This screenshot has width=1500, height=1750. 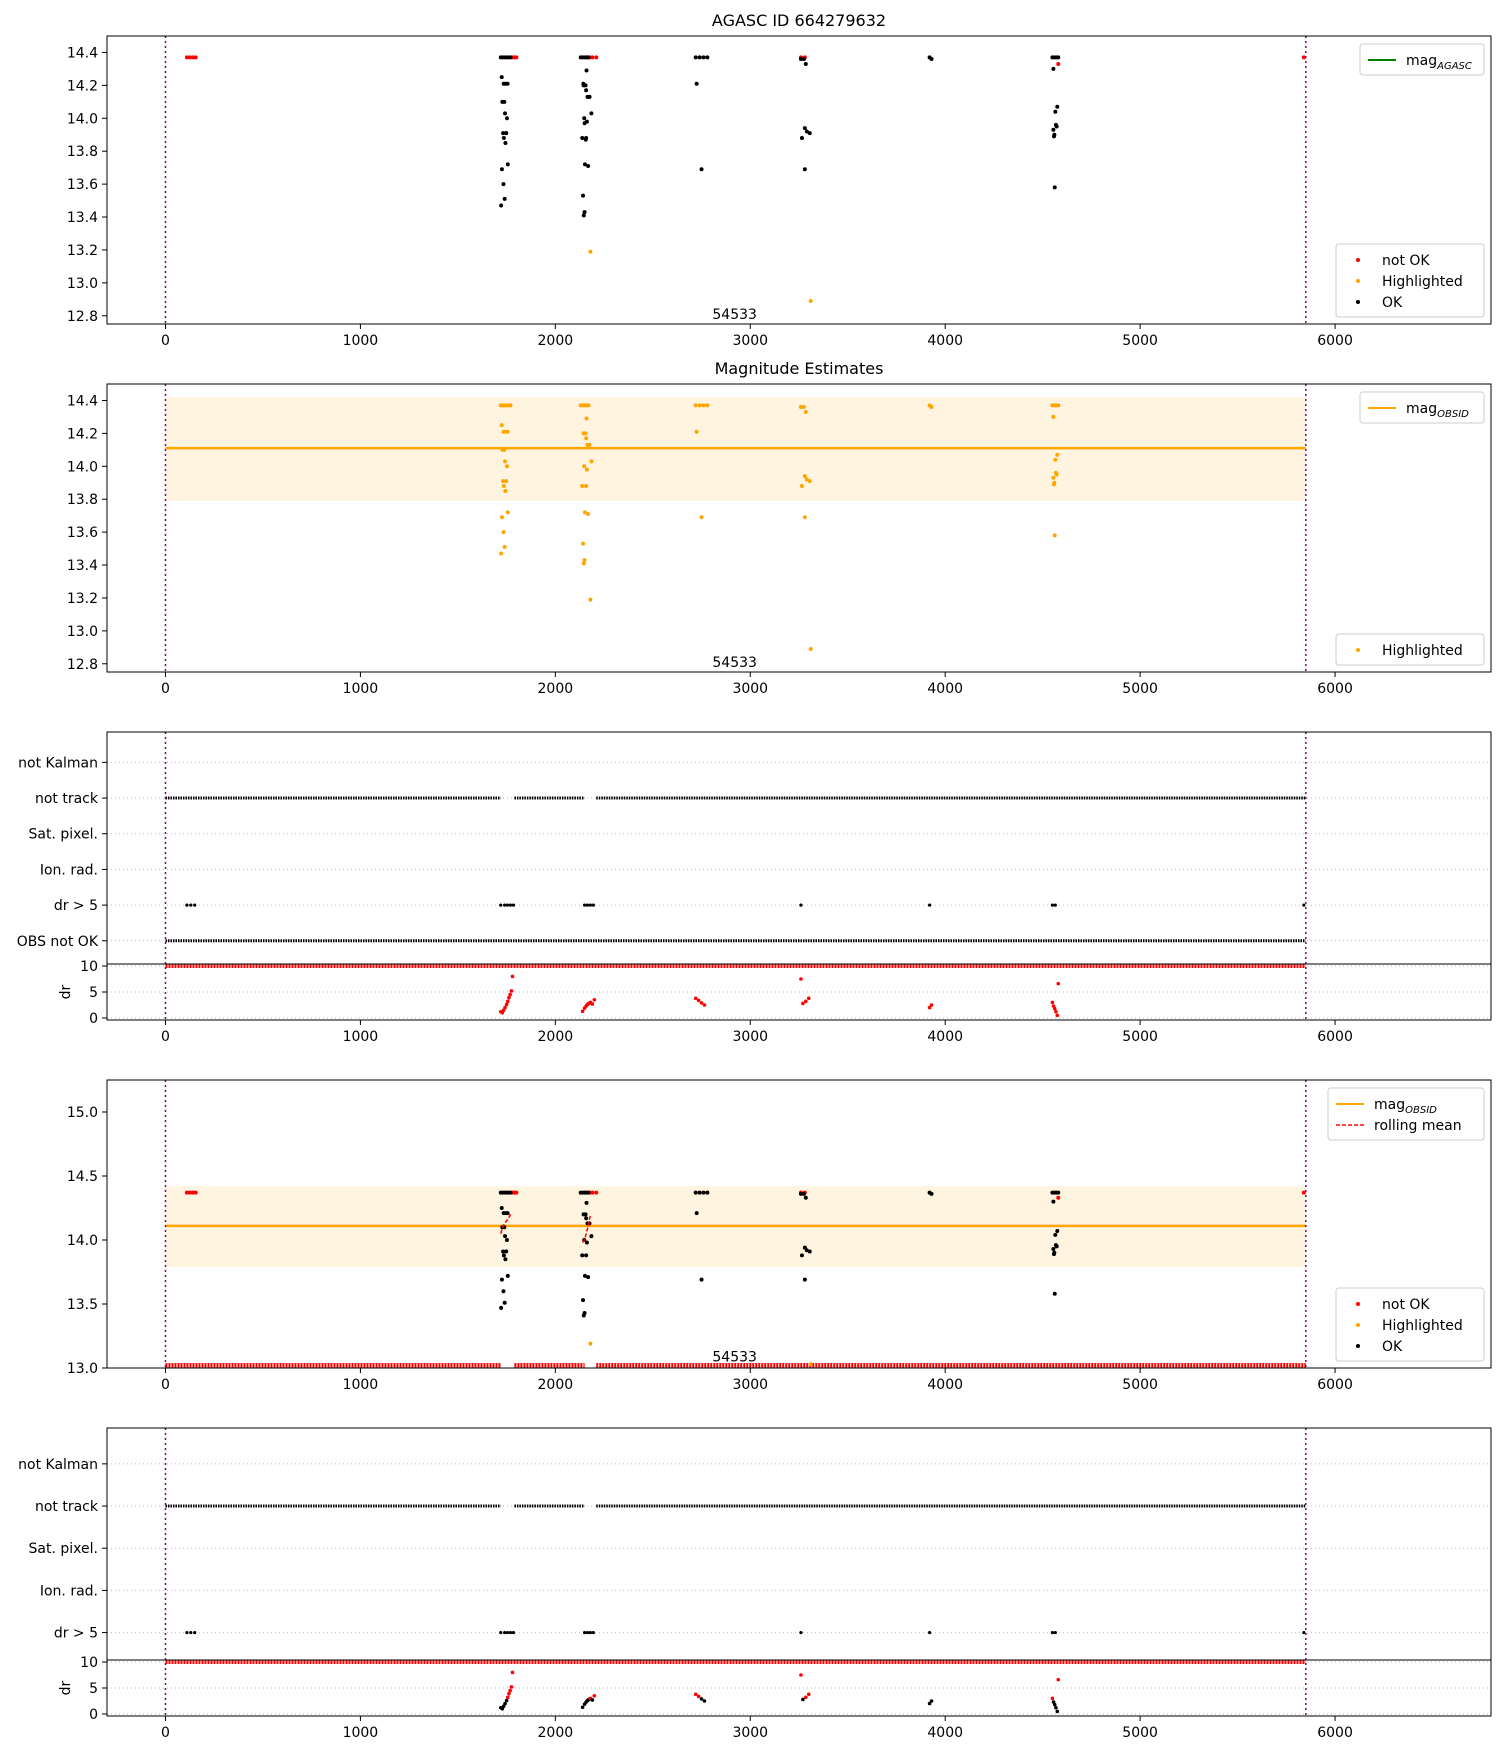 I want to click on y-tick-label: 13.2, so click(x=82, y=599).